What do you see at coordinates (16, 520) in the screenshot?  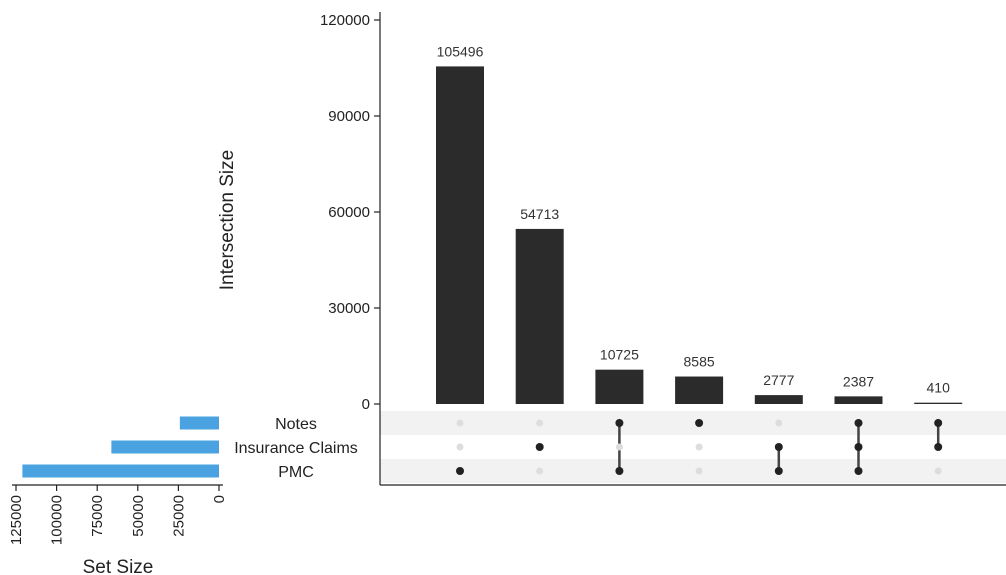 I see `set-size-axis-tick-label: 125000` at bounding box center [16, 520].